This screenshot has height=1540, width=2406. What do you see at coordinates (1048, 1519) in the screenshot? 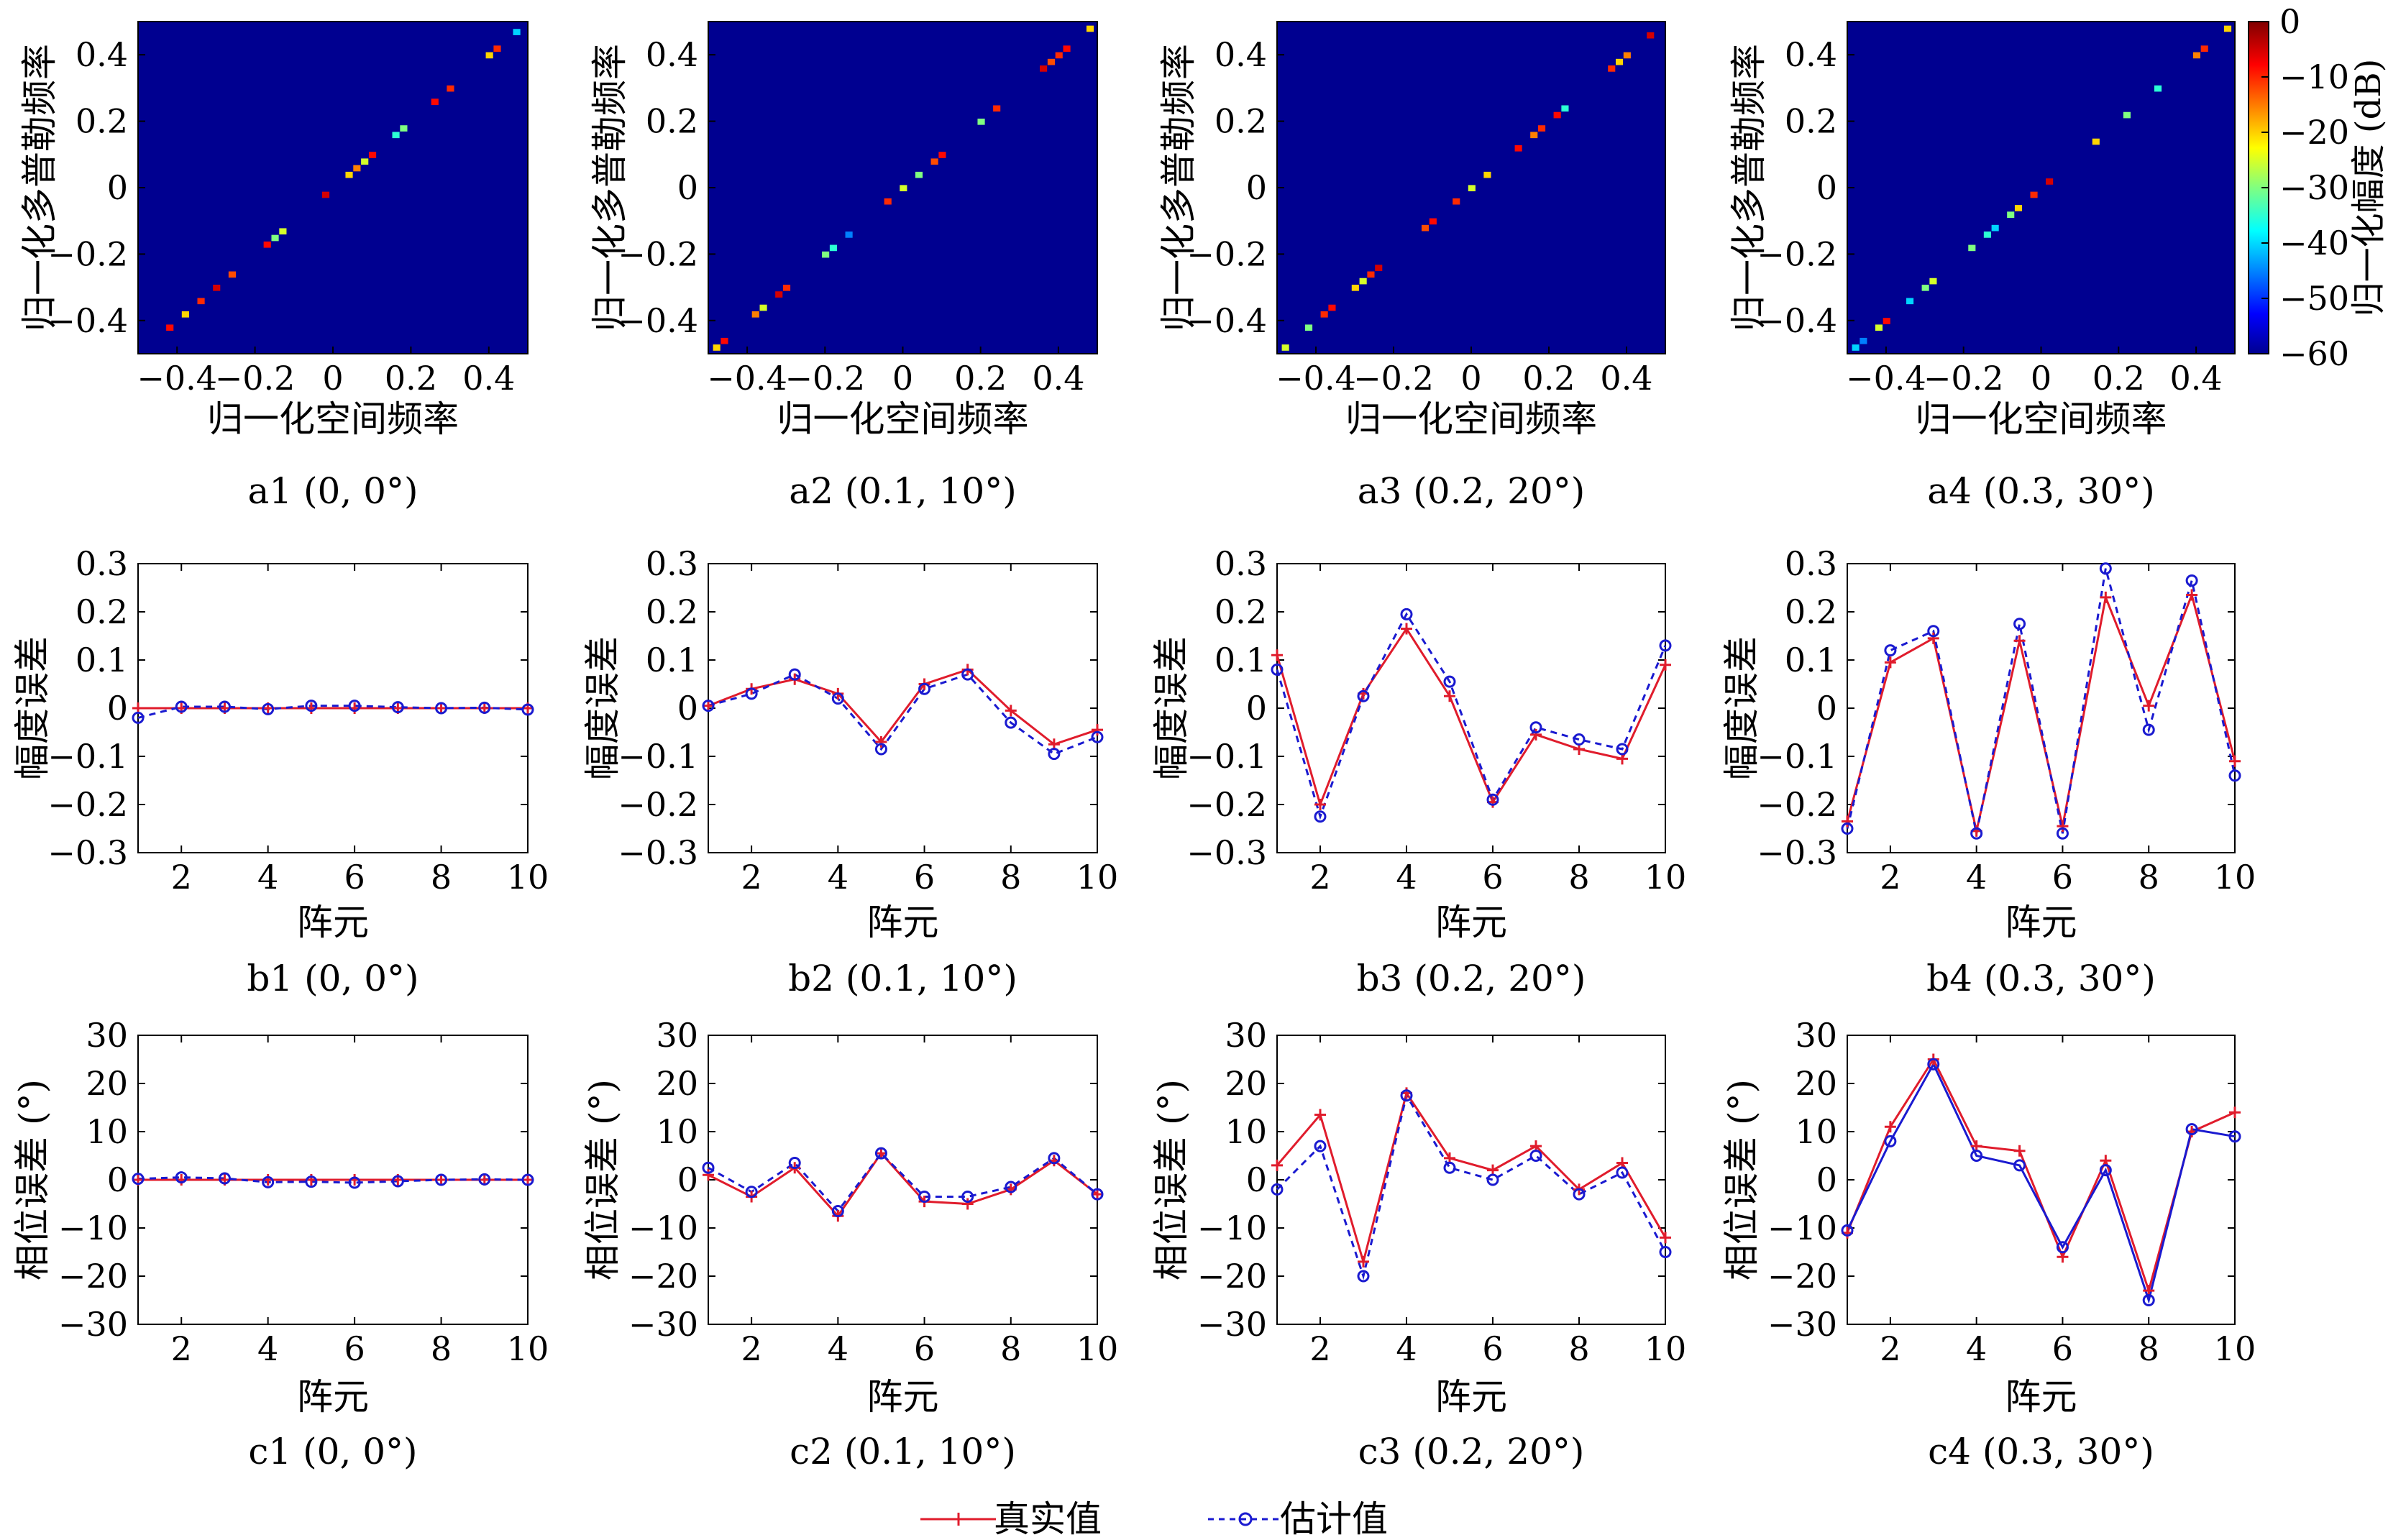
I see `legend-true-label: 真实值` at bounding box center [1048, 1519].